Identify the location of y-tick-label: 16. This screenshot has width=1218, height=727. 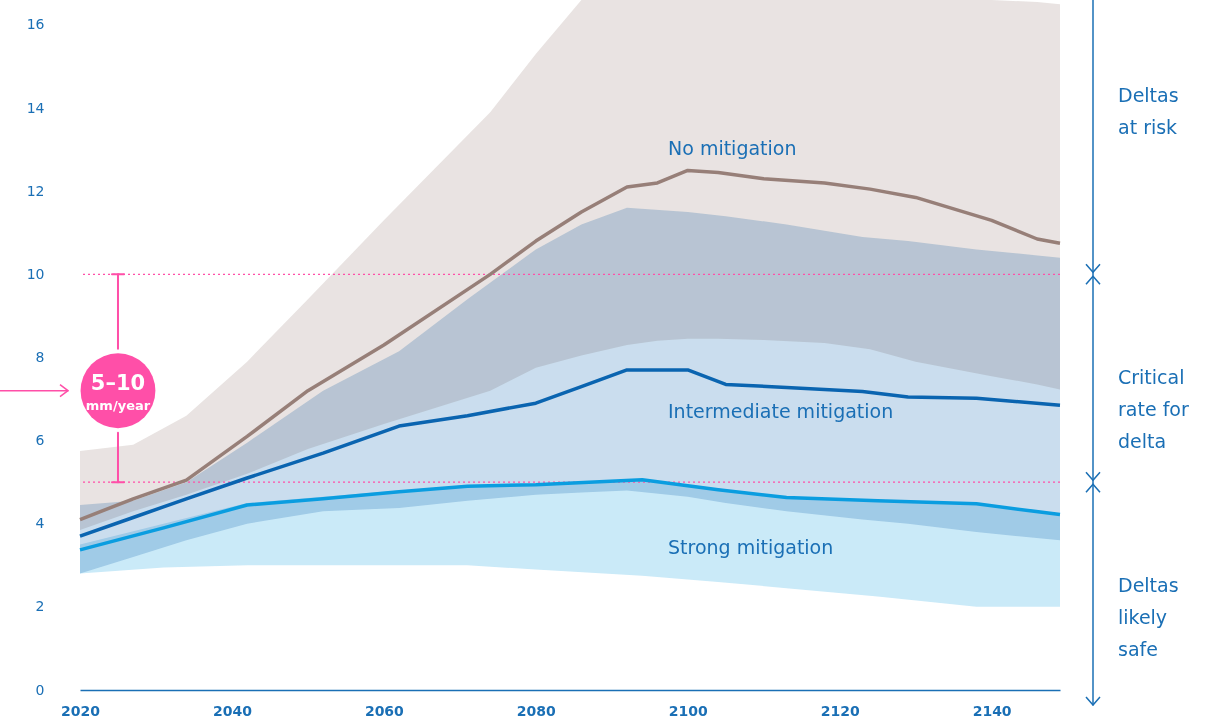
(35, 24).